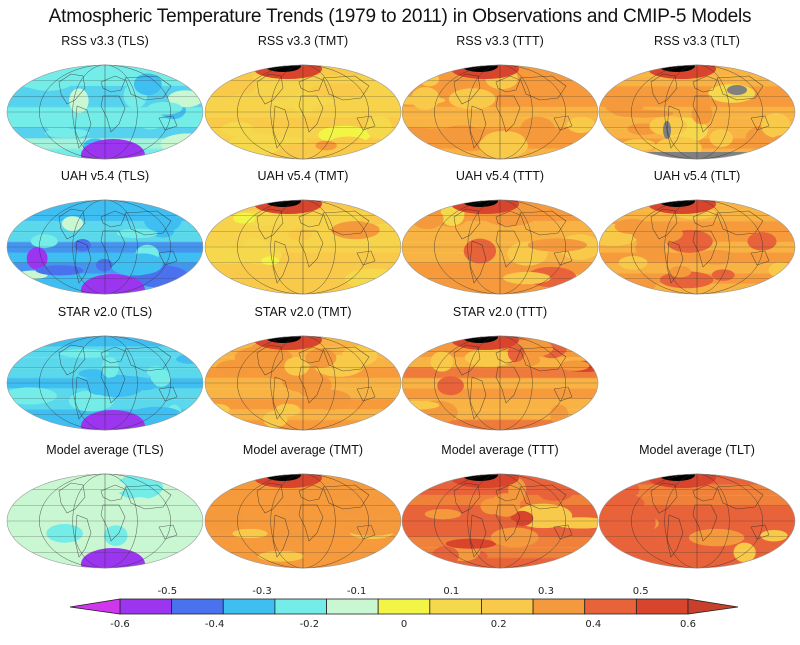  Describe the element at coordinates (303, 312) in the screenshot. I see `panel-title: STAR v2.0 (TMT)` at that location.